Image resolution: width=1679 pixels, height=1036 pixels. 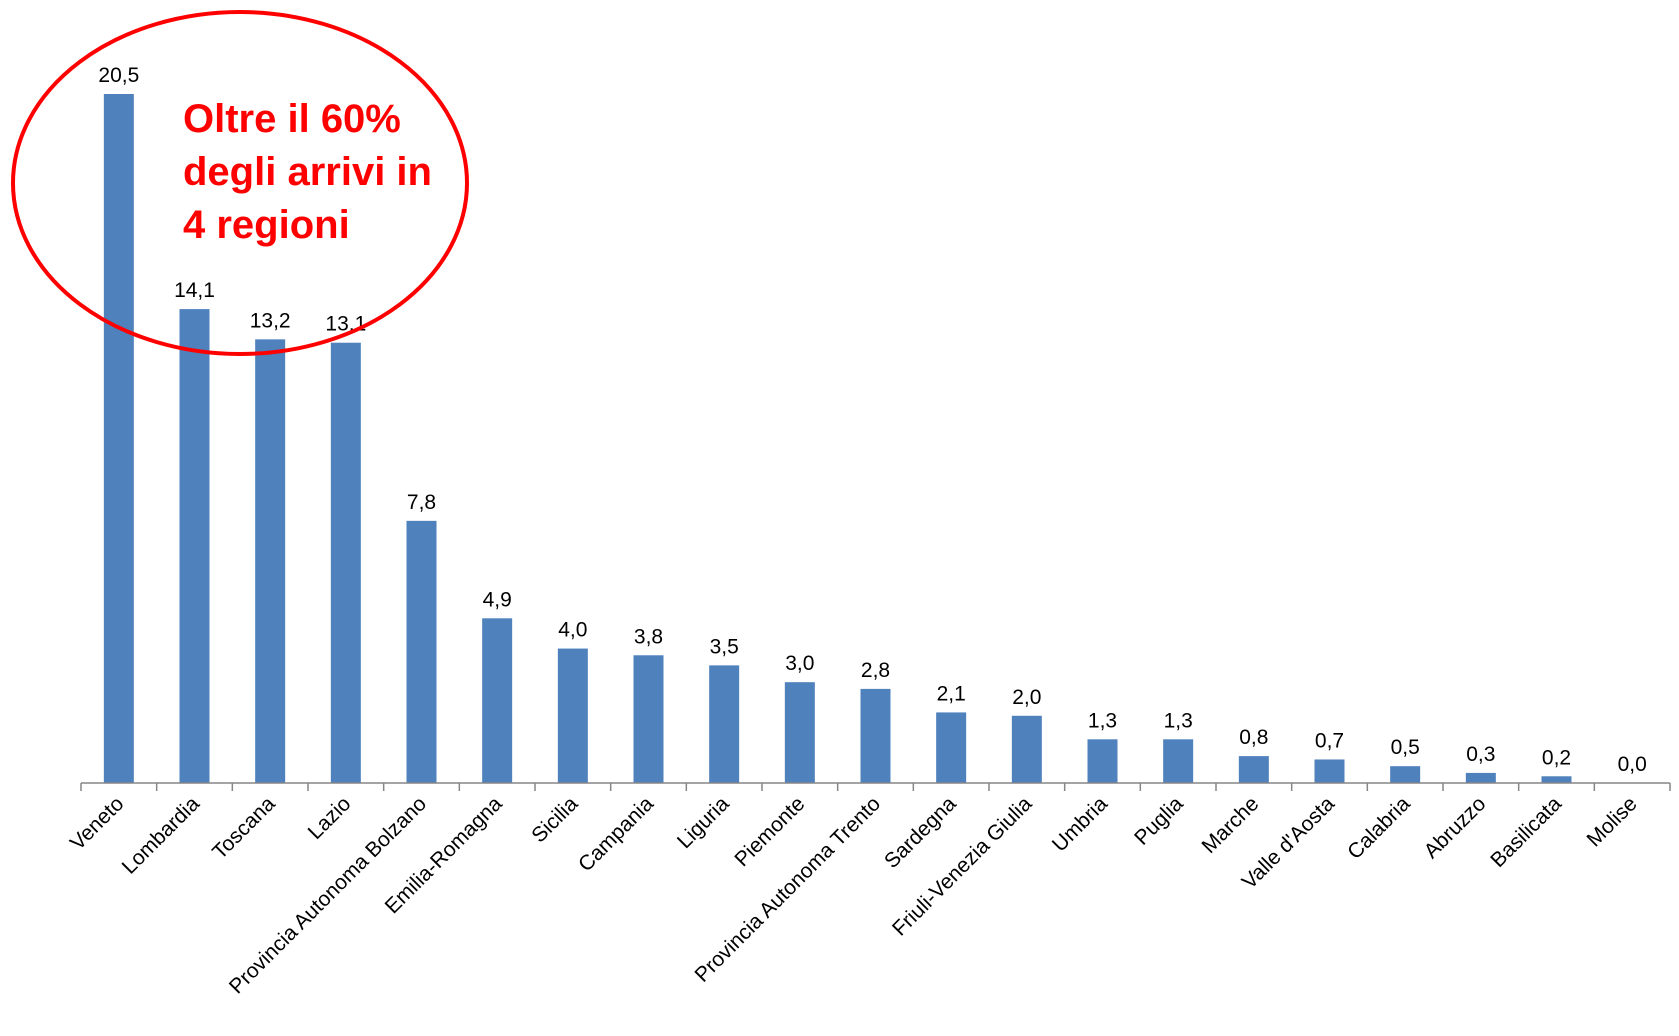 I want to click on value-label-1: 20,5, so click(x=118, y=75).